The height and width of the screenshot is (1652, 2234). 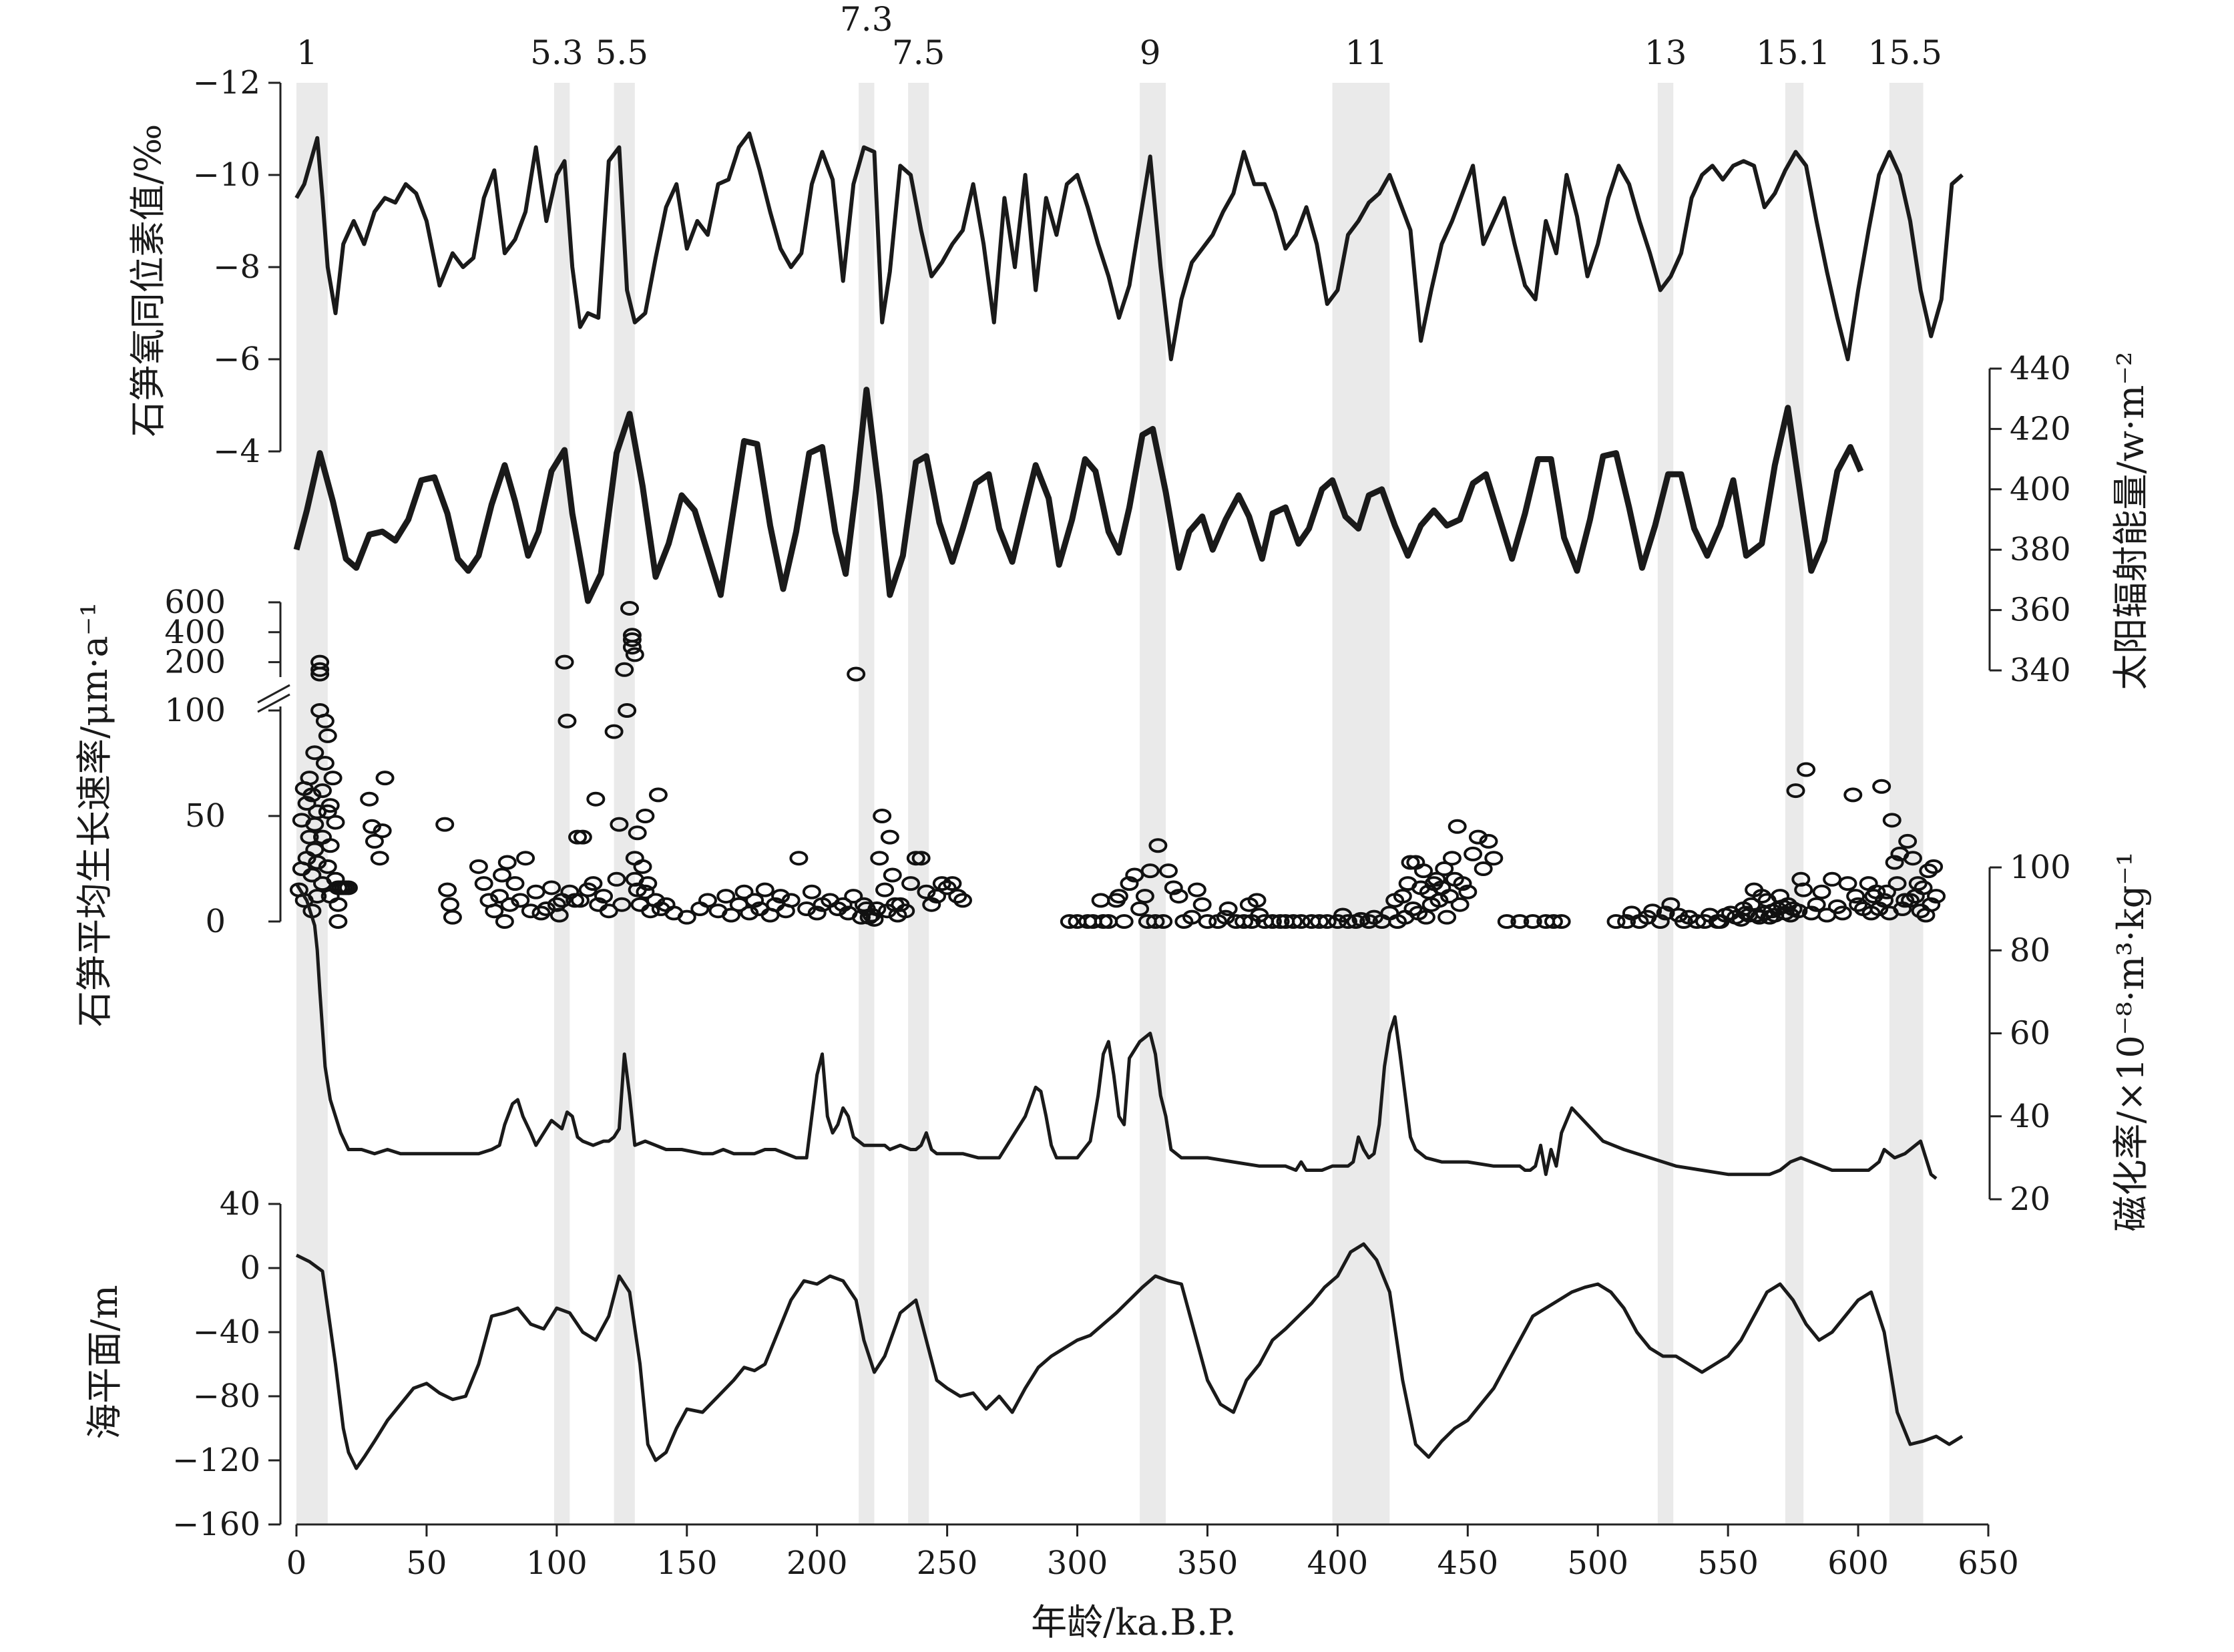 What do you see at coordinates (307, 53) in the screenshot?
I see `stage-label: 1` at bounding box center [307, 53].